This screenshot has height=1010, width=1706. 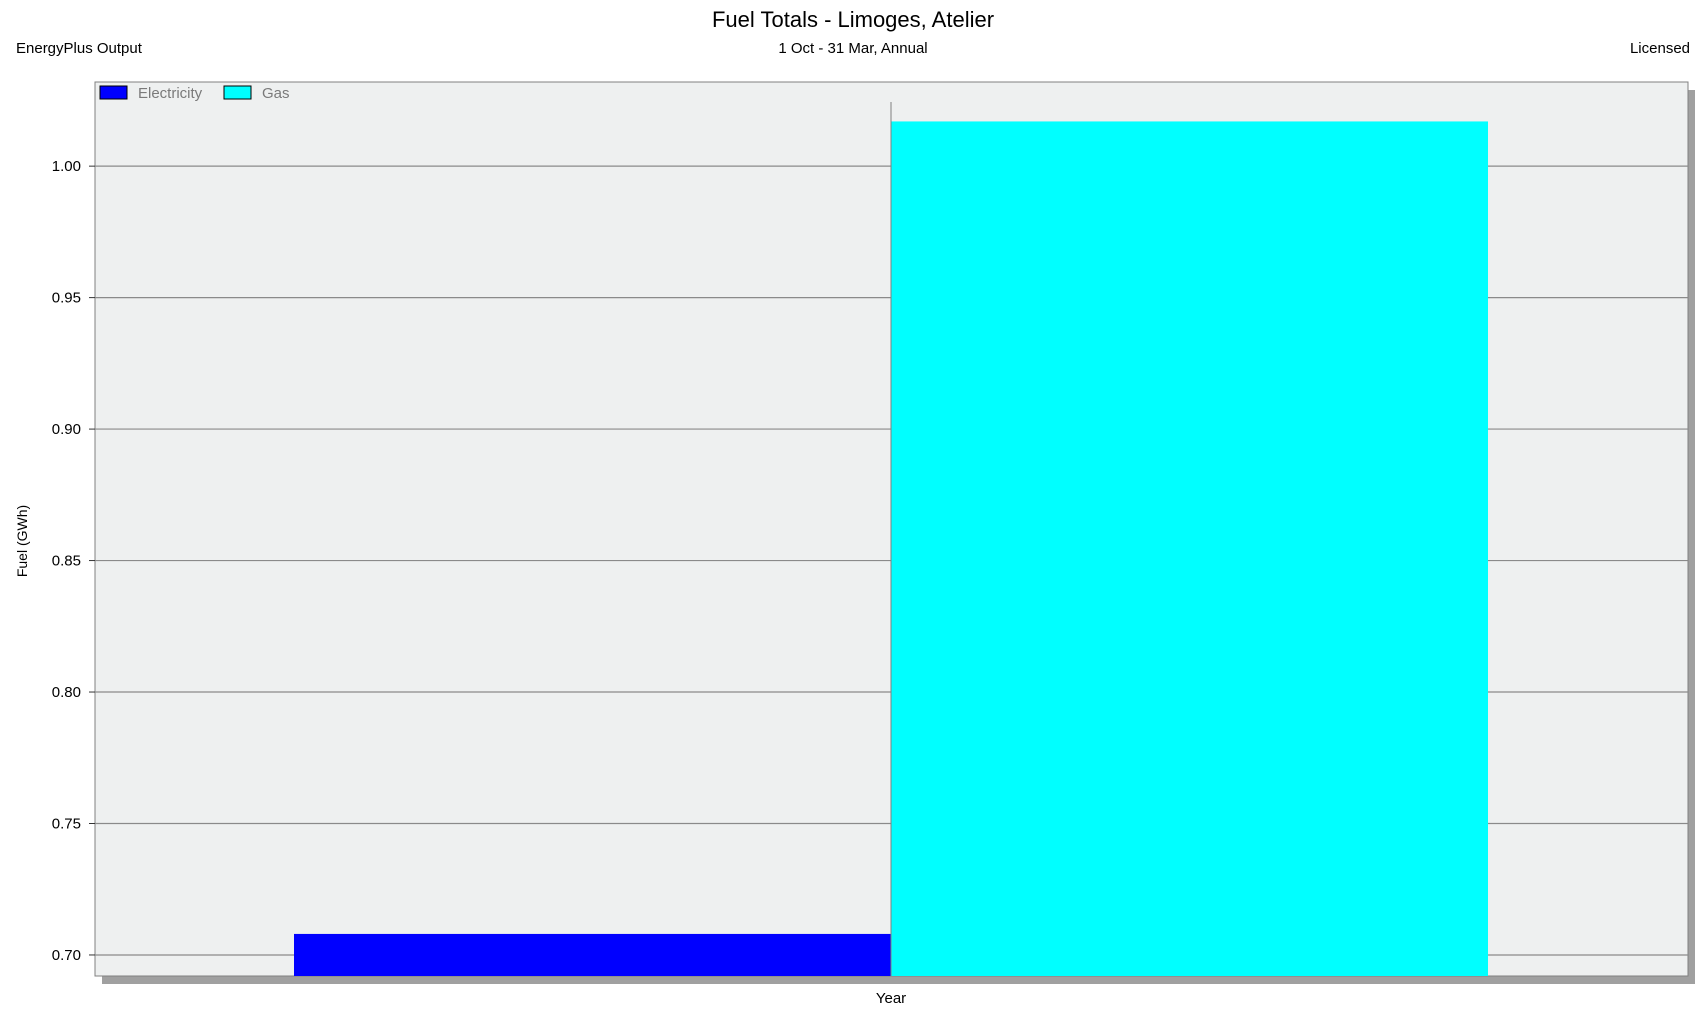 I want to click on y-tick-label: 0.75, so click(x=66, y=823).